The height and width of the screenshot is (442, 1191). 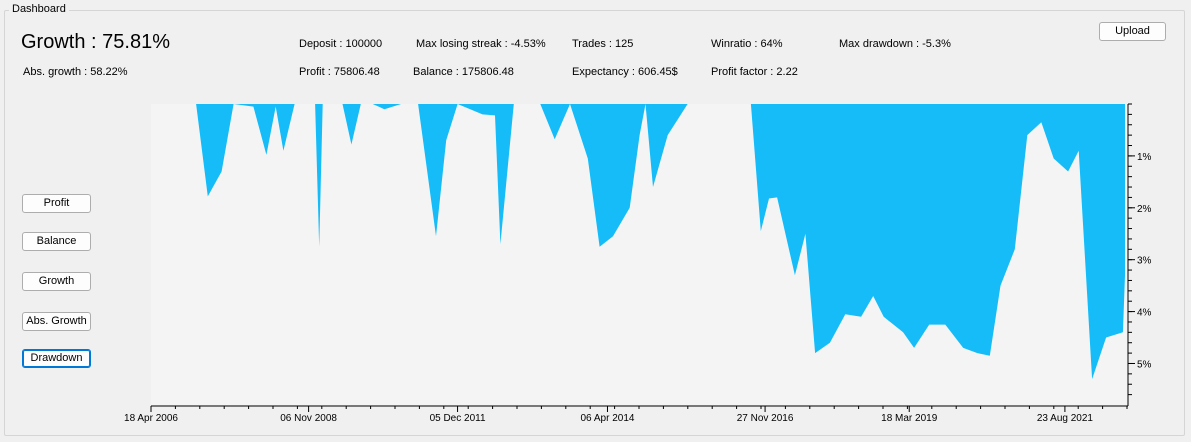 What do you see at coordinates (1132, 31) in the screenshot?
I see `upload-button: Upload` at bounding box center [1132, 31].